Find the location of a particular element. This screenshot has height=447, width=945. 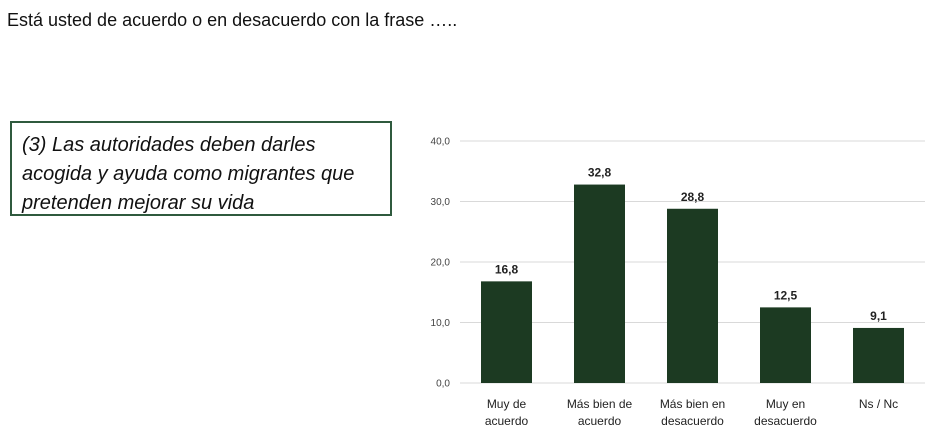

data-label: 12,5 is located at coordinates (786, 295).